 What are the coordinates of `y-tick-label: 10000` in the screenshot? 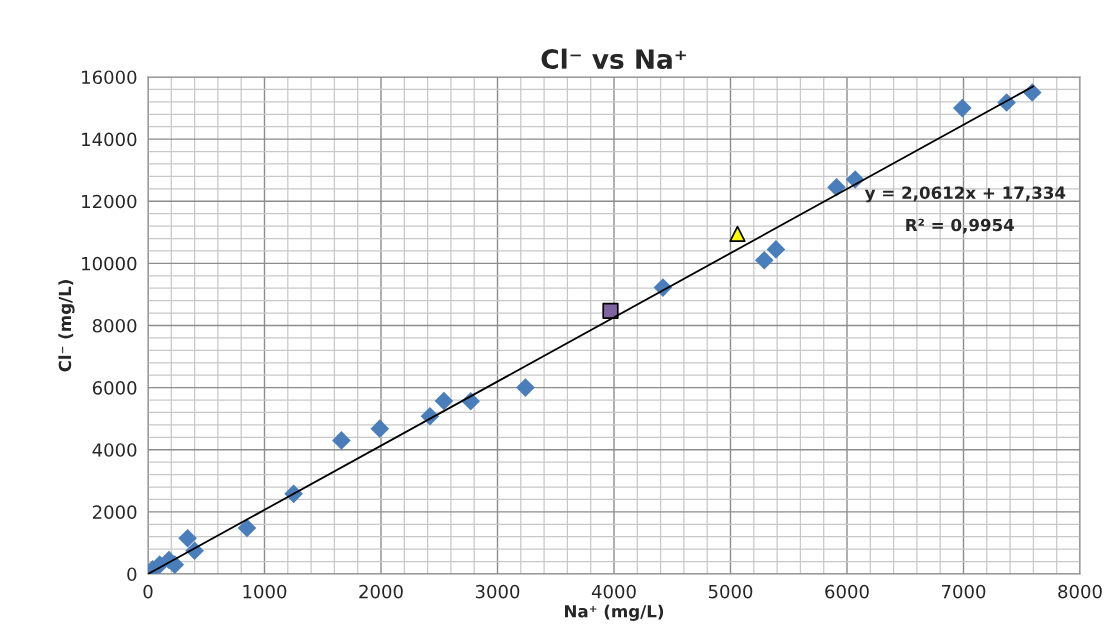 It's located at (109, 263).